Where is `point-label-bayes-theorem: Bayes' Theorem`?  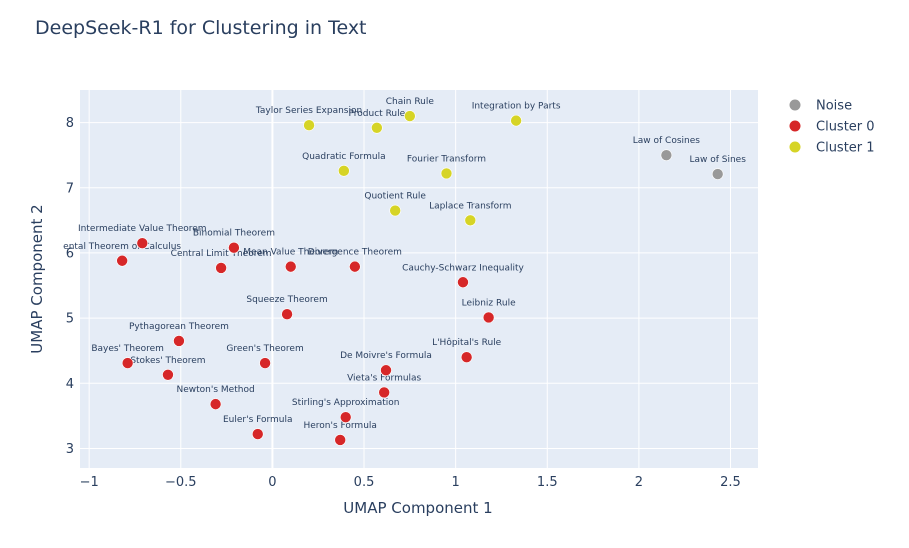
point-label-bayes-theorem: Bayes' Theorem is located at coordinates (127, 349).